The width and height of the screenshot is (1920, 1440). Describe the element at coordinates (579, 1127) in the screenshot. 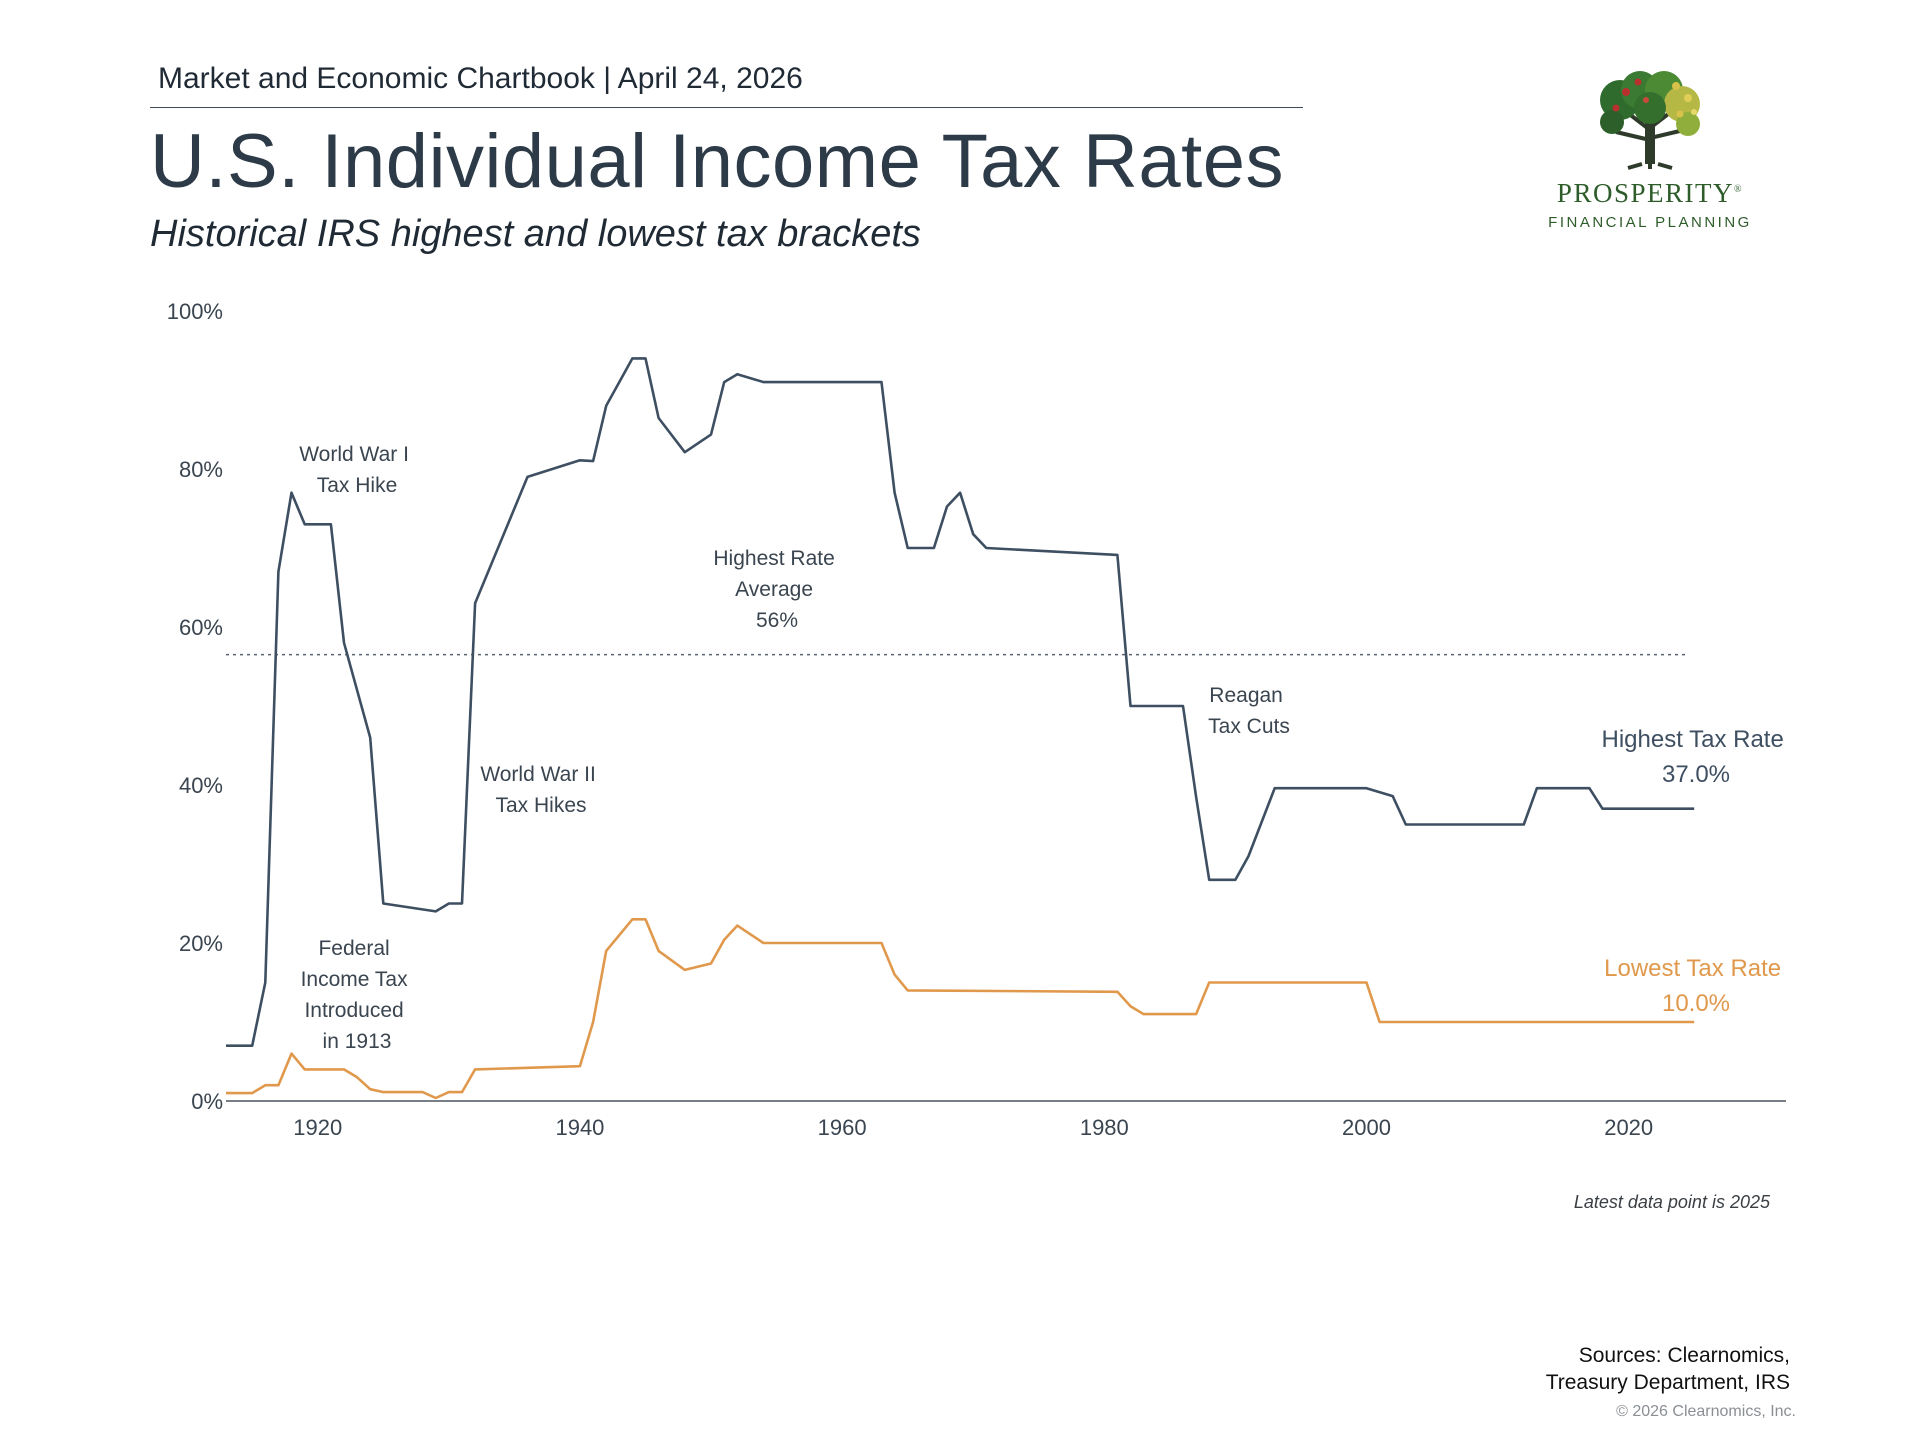

I see `x-tick-label: 1940` at that location.